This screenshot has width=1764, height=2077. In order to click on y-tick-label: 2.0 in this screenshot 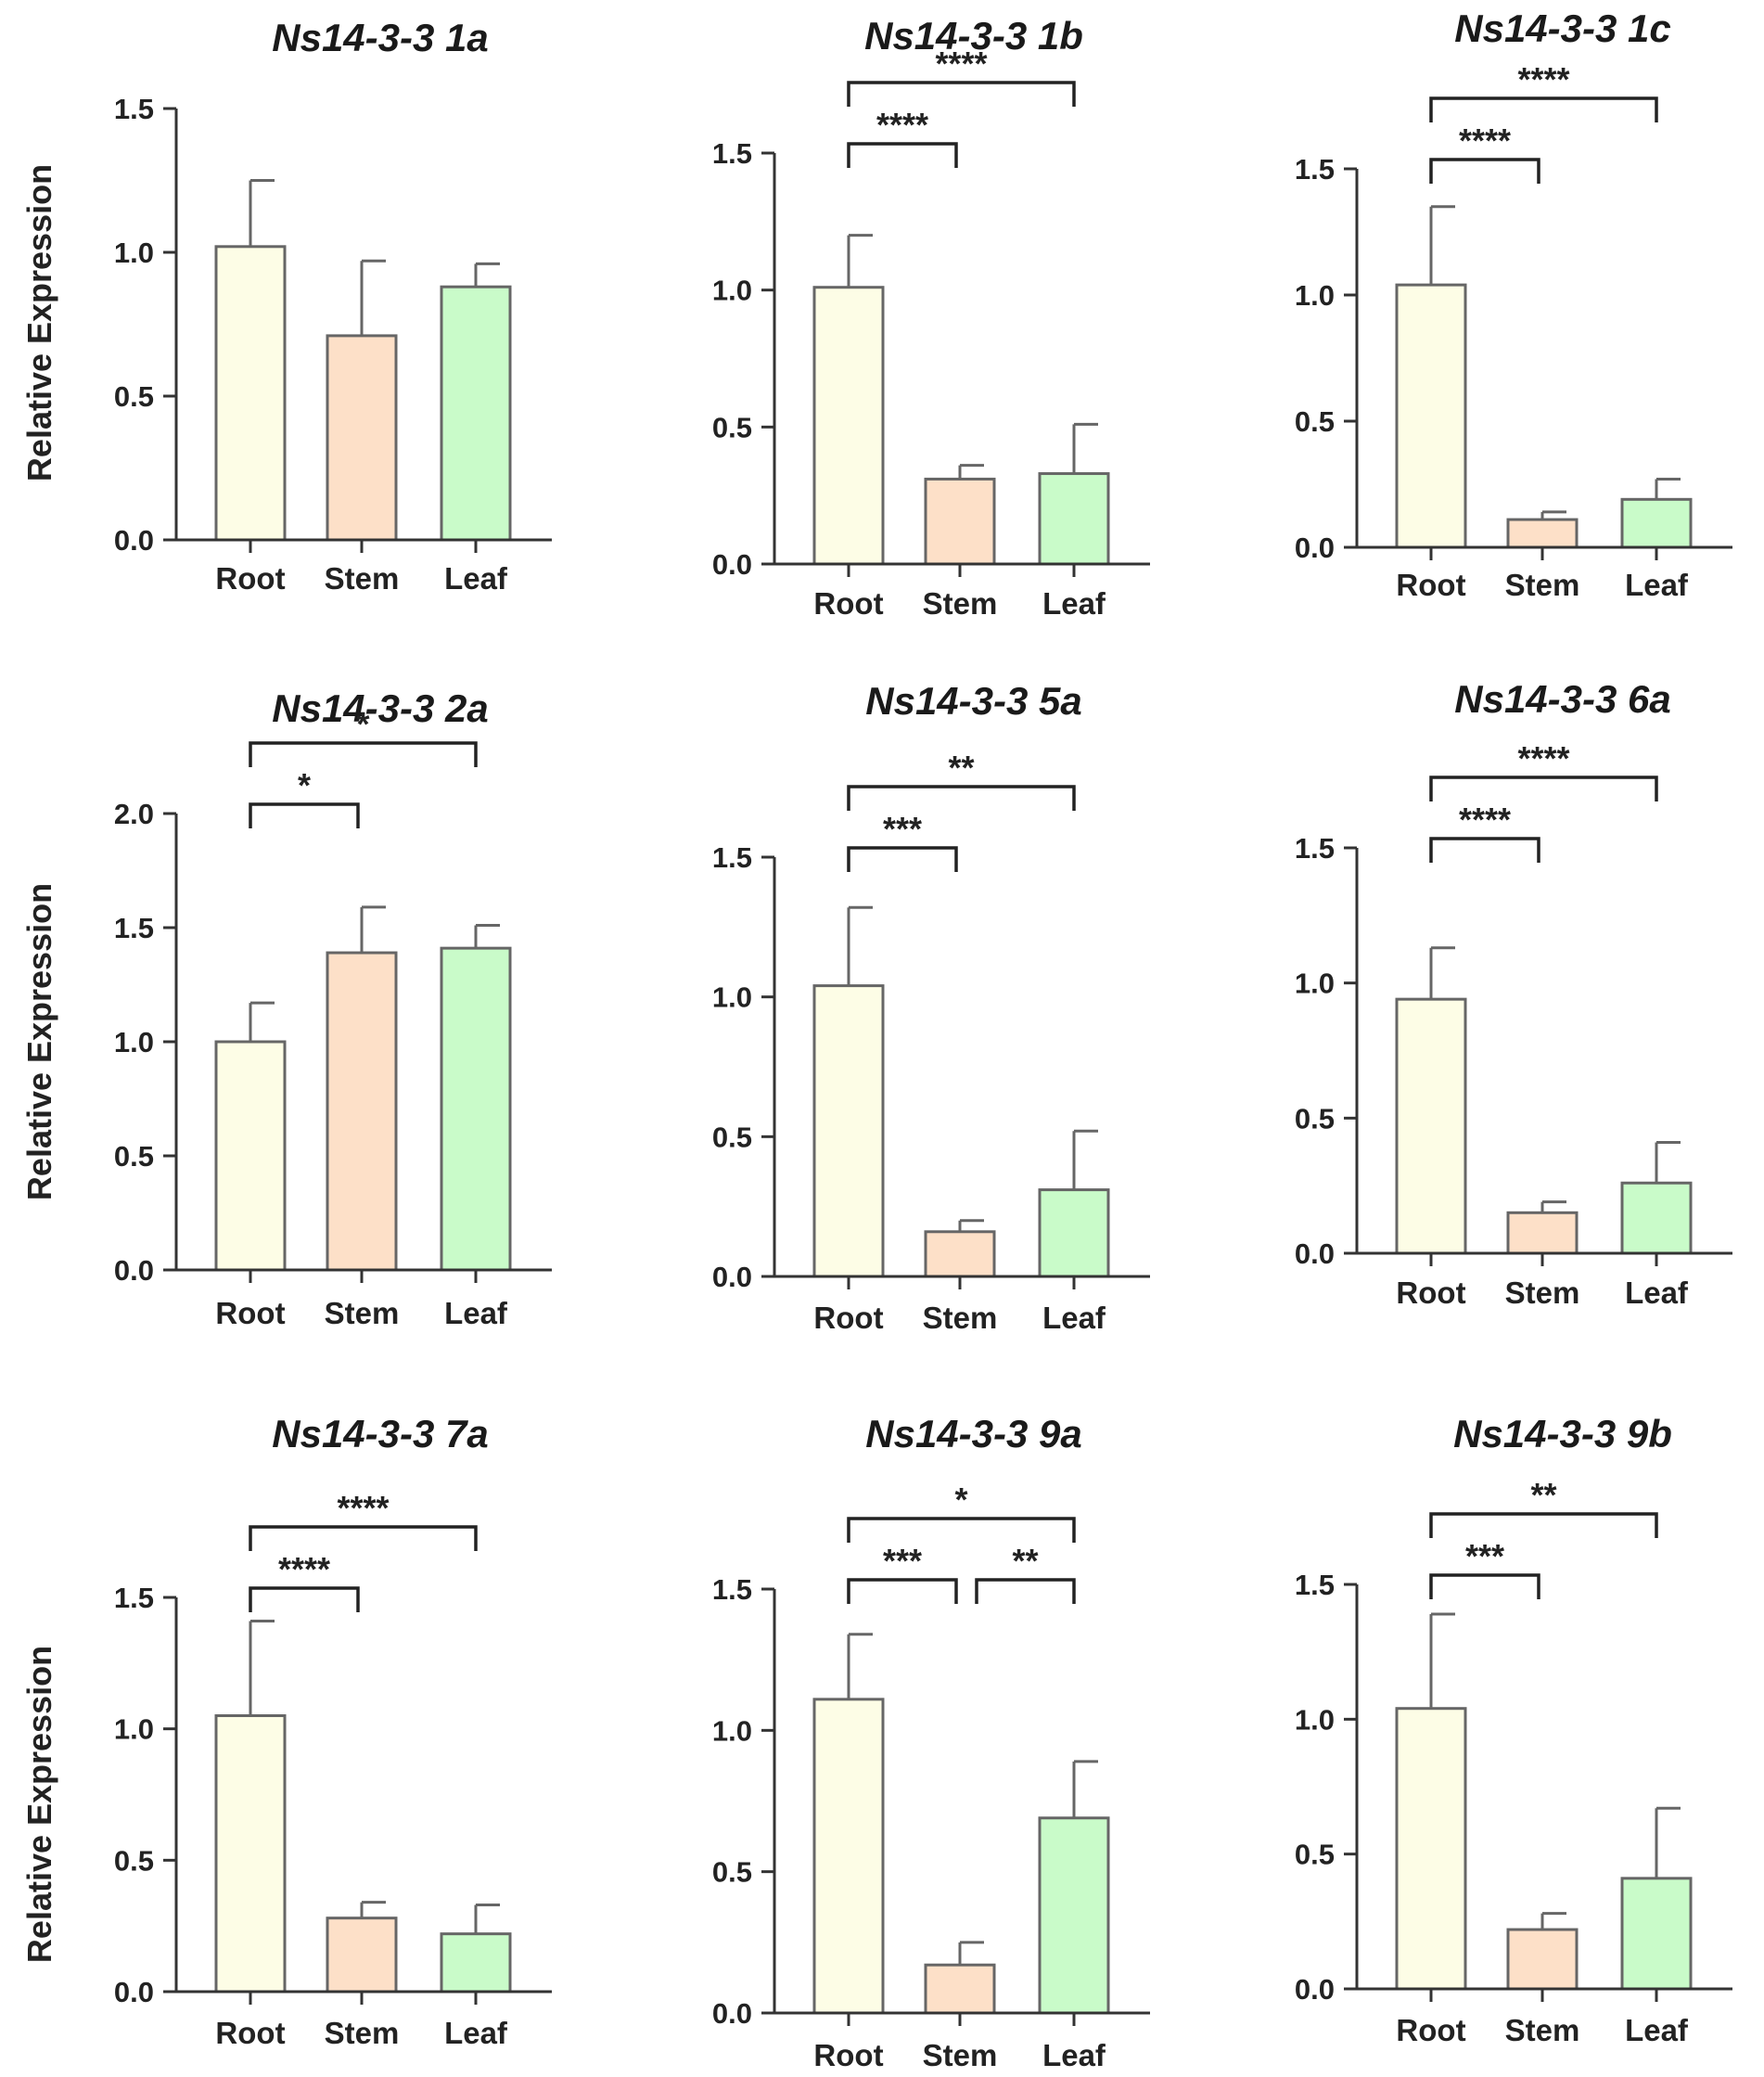, I will do `click(134, 814)`.